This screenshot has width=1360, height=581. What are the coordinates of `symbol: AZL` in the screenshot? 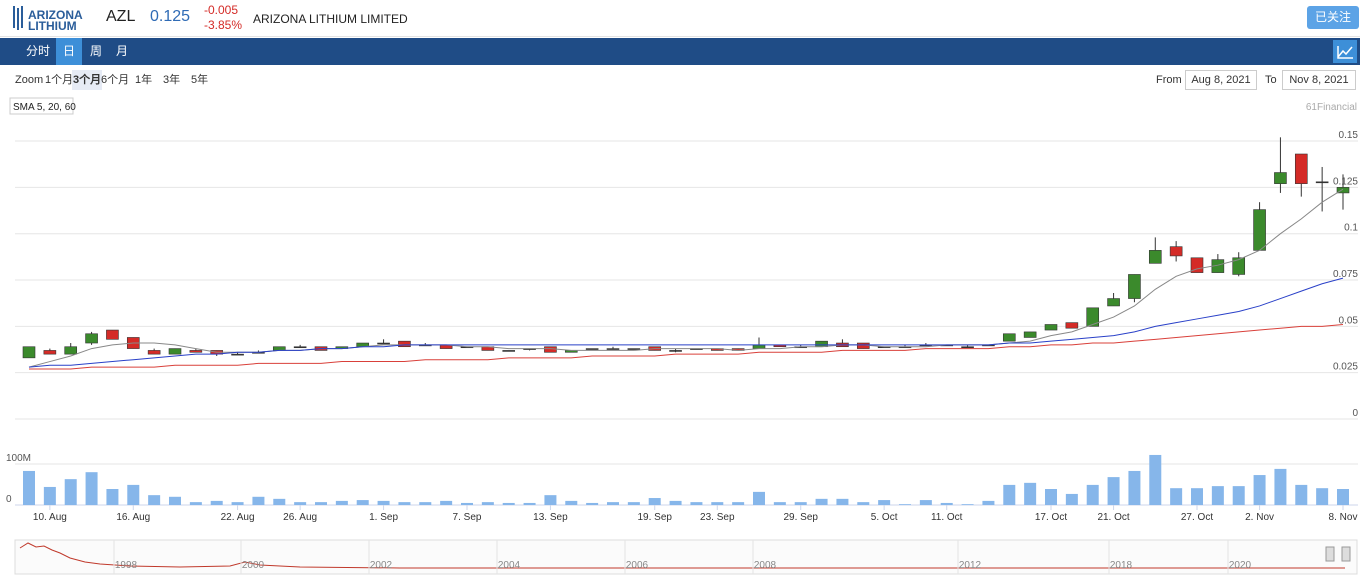 It's located at (121, 16).